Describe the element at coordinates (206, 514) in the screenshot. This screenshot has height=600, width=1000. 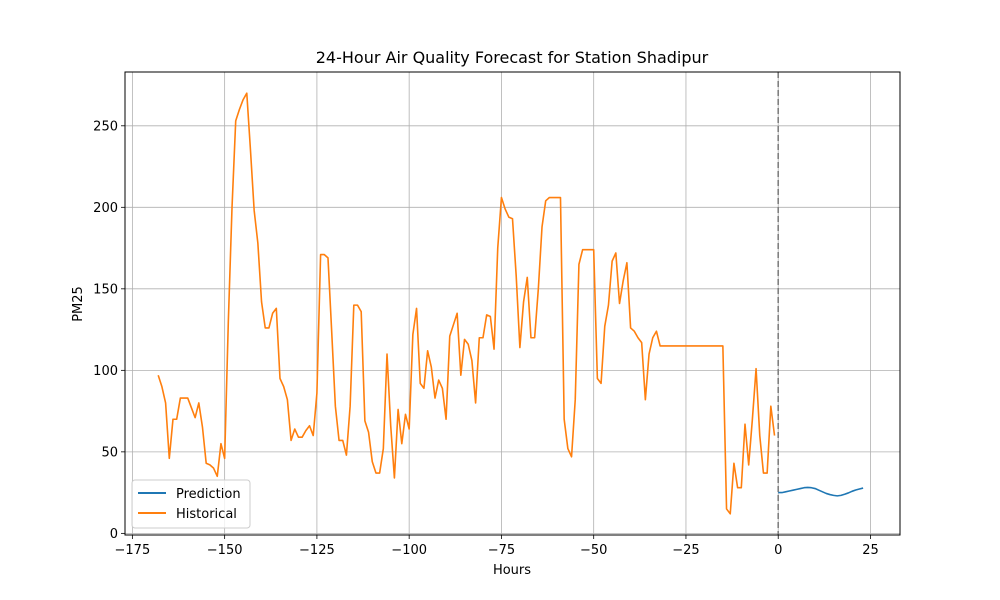
I see `legend-label-historical: Historical` at that location.